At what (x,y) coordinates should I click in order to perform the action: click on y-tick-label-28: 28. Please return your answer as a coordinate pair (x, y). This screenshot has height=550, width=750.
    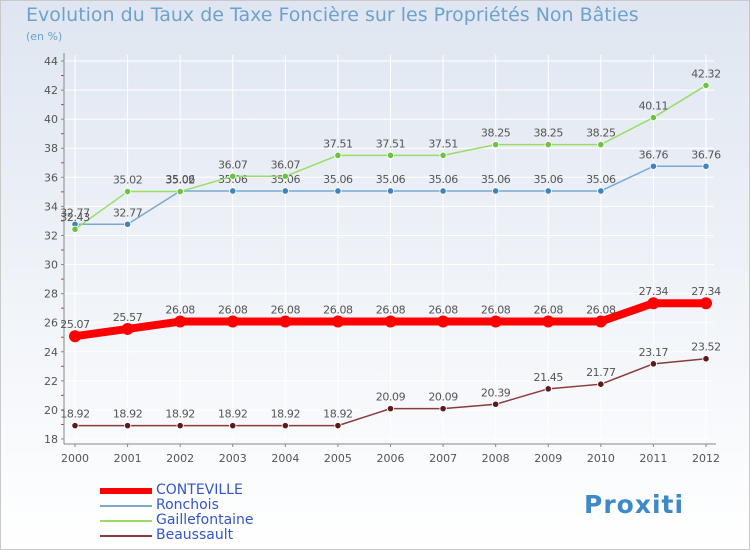
    Looking at the image, I should click on (51, 294).